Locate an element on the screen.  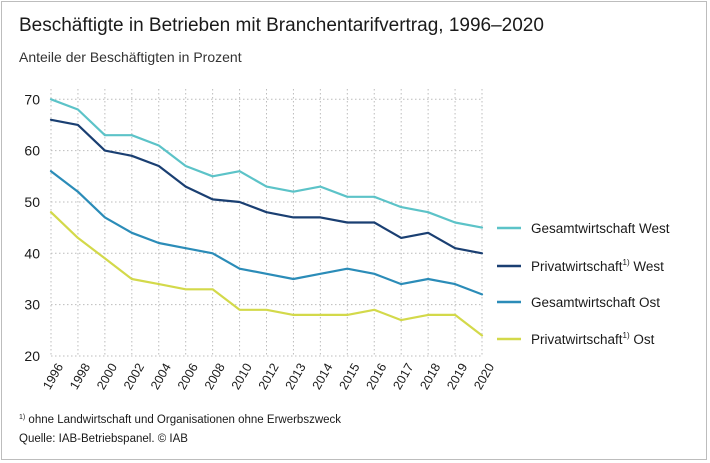
source-note: Quelle: IAB-Betriebspanel. © IAB is located at coordinates (103, 439).